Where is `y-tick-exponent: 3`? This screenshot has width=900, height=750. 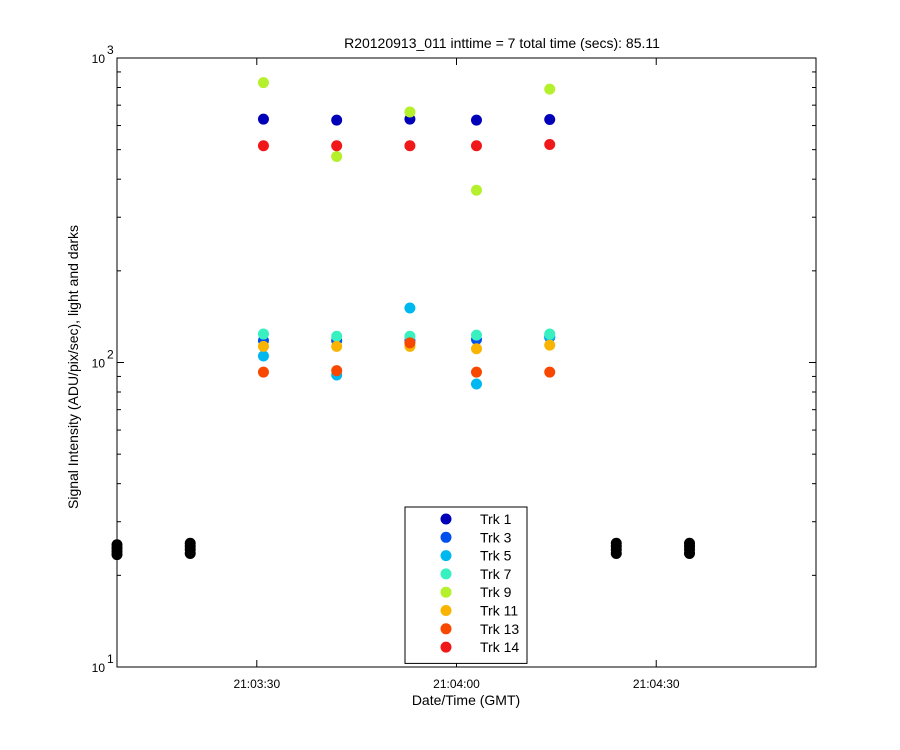 y-tick-exponent: 3 is located at coordinates (110, 50).